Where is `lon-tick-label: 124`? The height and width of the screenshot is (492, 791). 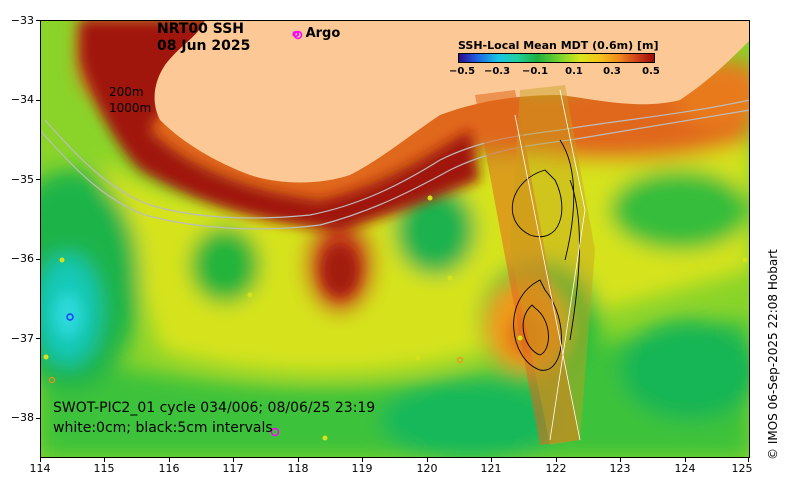 lon-tick-label: 124 is located at coordinates (685, 468).